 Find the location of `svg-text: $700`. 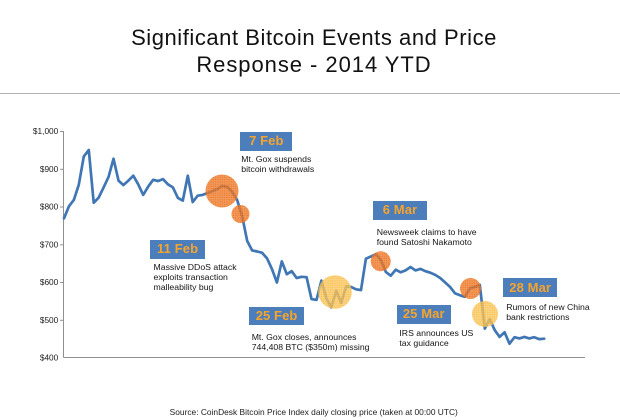

svg-text: $700 is located at coordinates (49, 244).